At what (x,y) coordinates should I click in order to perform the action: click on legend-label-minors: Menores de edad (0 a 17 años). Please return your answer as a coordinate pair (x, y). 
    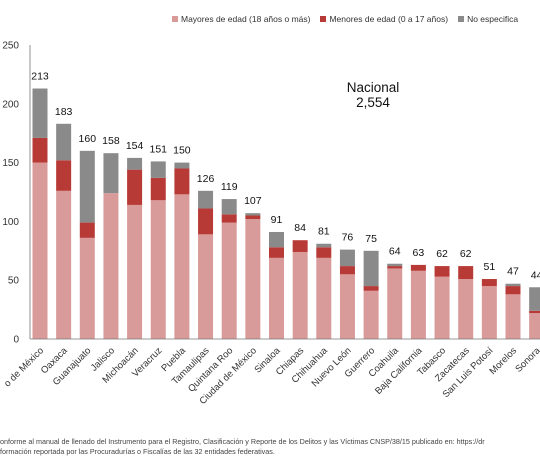
    Looking at the image, I should click on (389, 19).